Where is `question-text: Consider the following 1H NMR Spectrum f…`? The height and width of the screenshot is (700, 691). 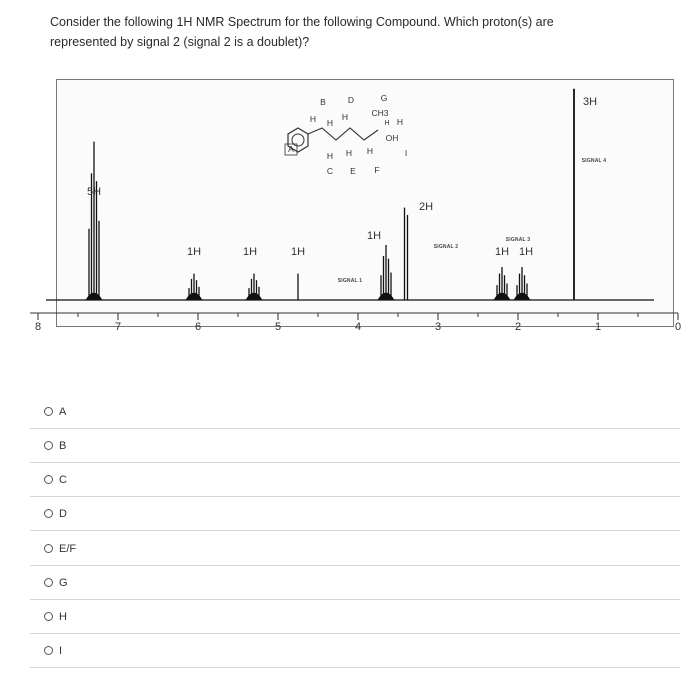
question-text: Consider the following 1H NMR Spectrum f… is located at coordinates (355, 32).